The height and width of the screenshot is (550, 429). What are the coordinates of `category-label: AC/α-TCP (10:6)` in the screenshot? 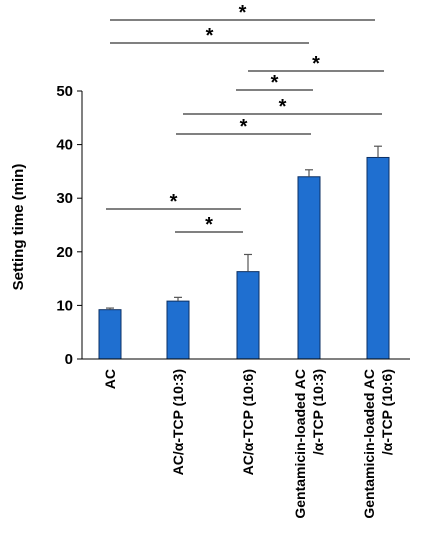 It's located at (248, 422).